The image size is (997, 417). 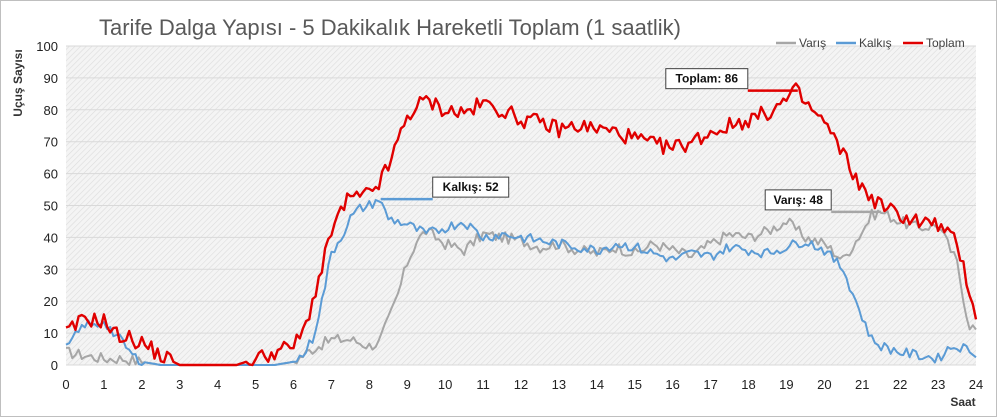 What do you see at coordinates (51, 174) in the screenshot?
I see `y-tick-label: 60` at bounding box center [51, 174].